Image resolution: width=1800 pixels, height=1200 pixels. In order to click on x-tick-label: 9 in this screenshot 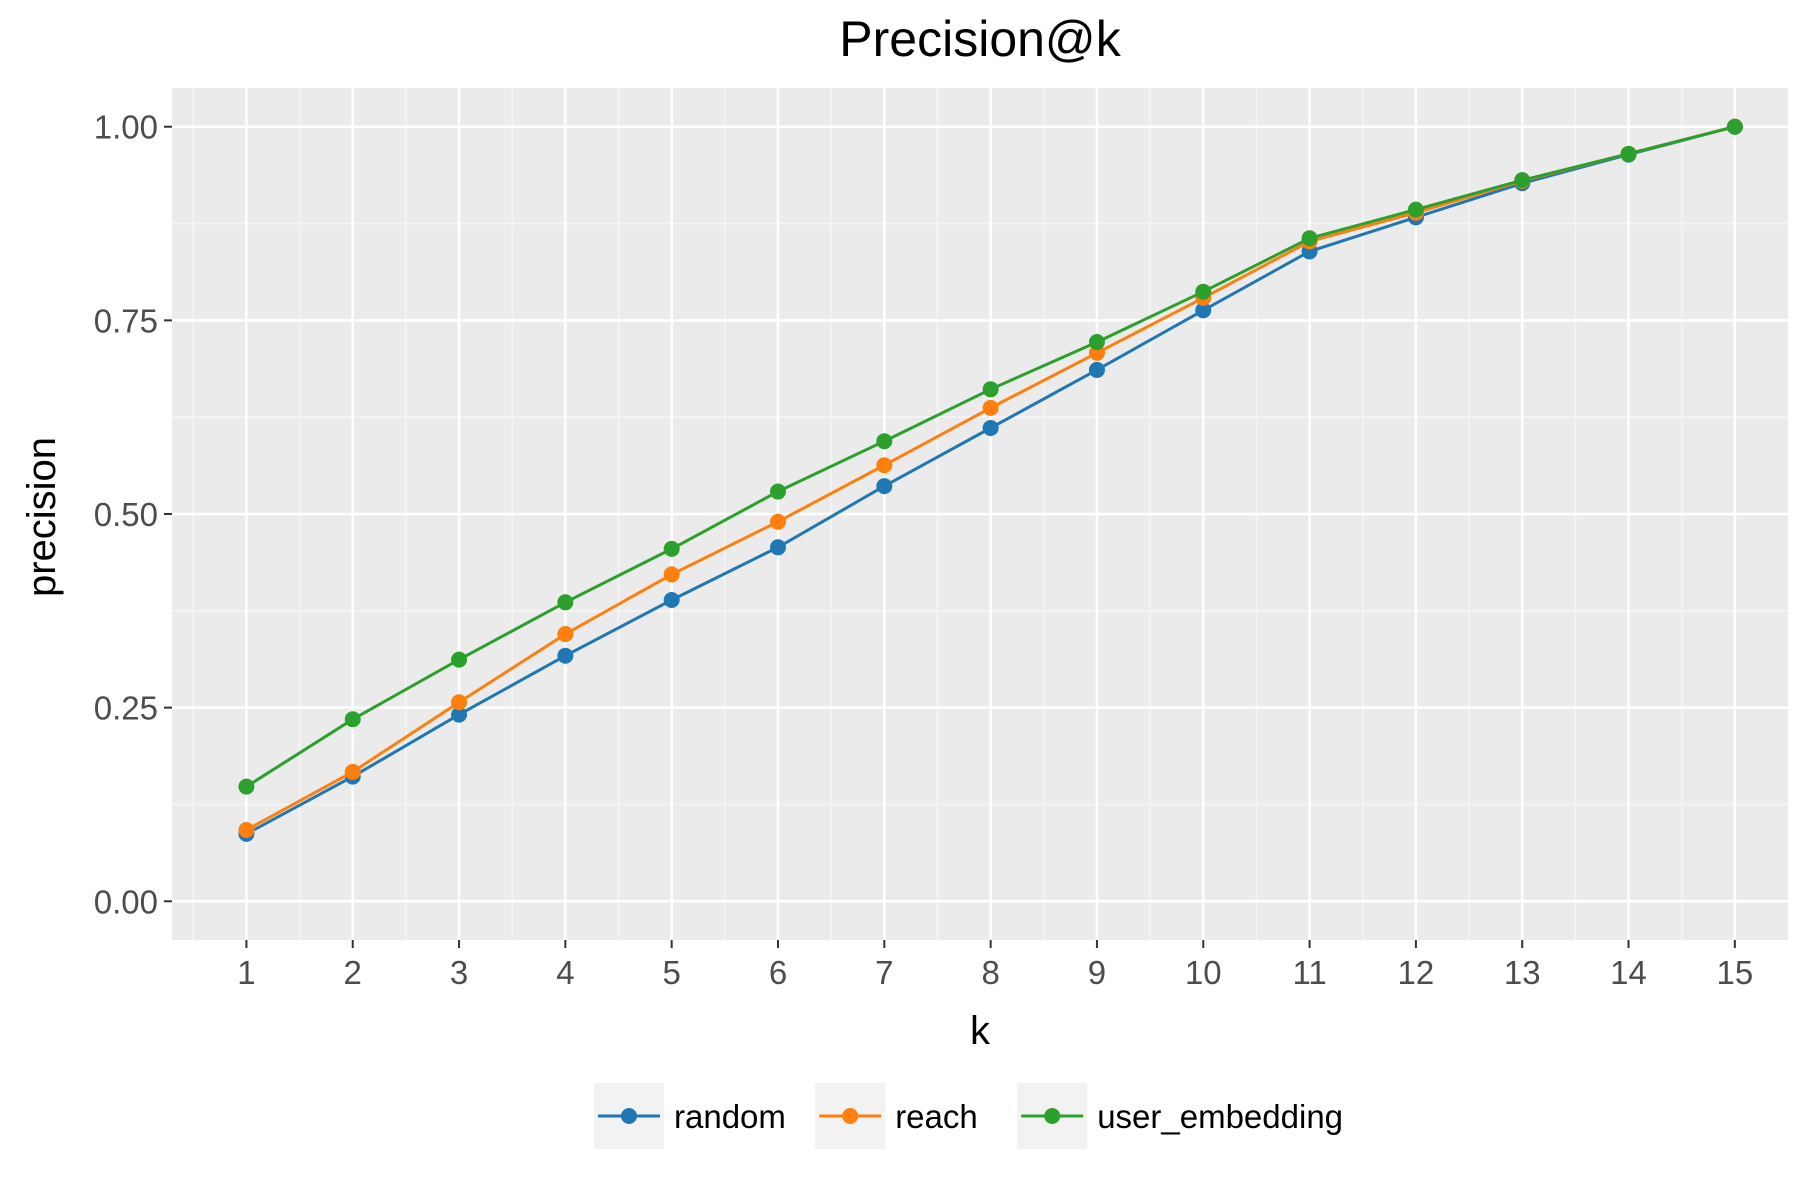, I will do `click(1097, 972)`.